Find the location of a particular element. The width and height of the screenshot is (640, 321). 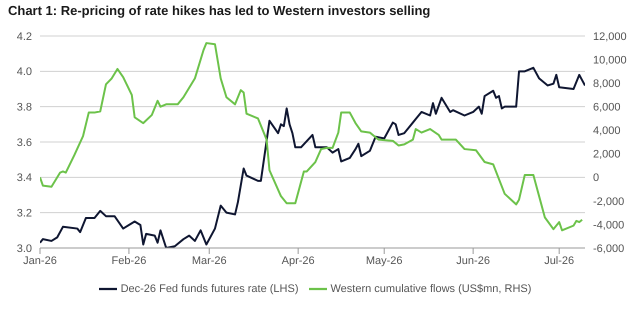

legend-label: Dec-26 Fed funds futures rate (LHS) is located at coordinates (209, 288).